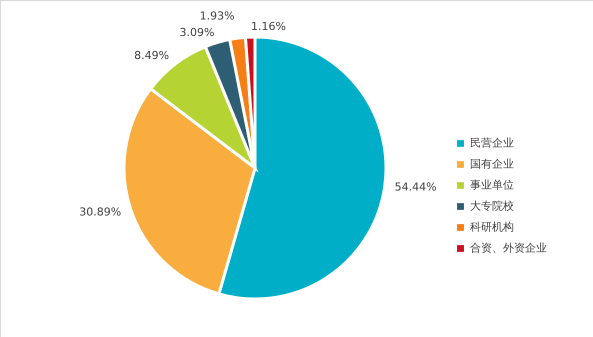 This screenshot has height=337, width=593. I want to click on data-label: 1.16%, so click(268, 27).